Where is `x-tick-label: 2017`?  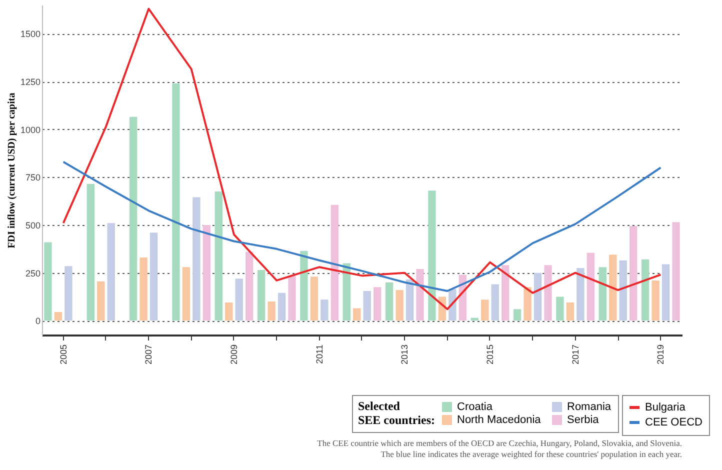 x-tick-label: 2017 is located at coordinates (575, 354).